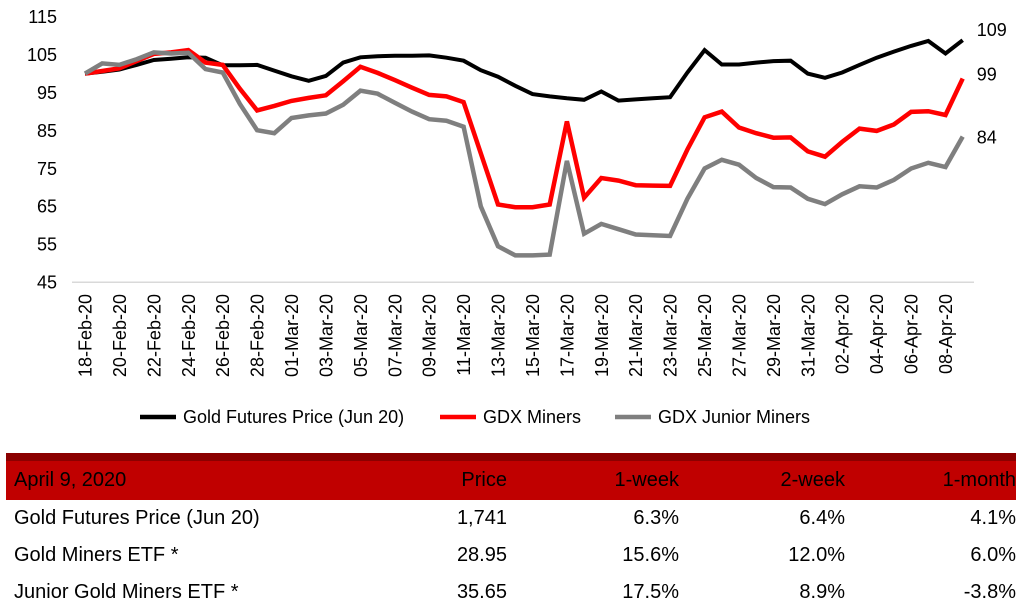  Describe the element at coordinates (42, 17) in the screenshot. I see `y-tick-label: 115` at that location.